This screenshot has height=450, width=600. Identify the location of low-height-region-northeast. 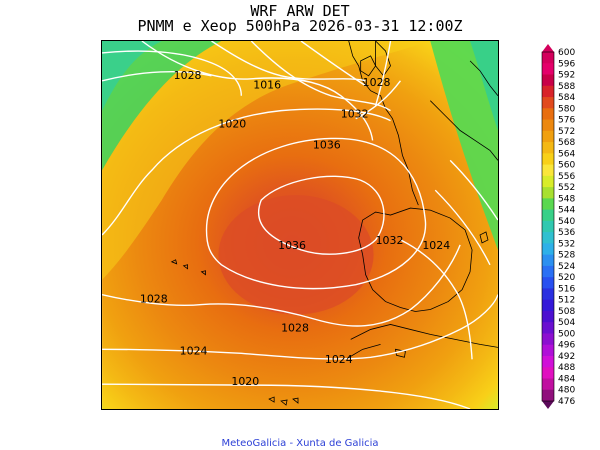
(464, 145).